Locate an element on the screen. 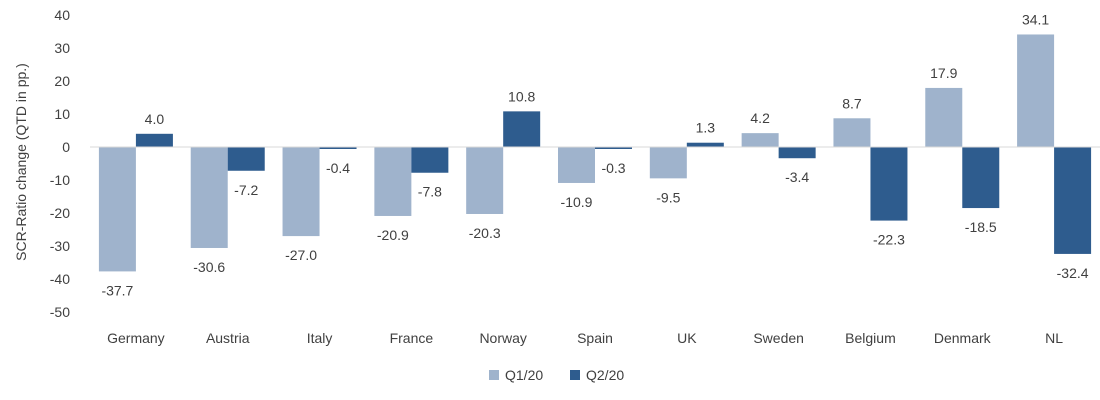 Image resolution: width=1100 pixels, height=400 pixels. data-label: -22.3 is located at coordinates (889, 240).